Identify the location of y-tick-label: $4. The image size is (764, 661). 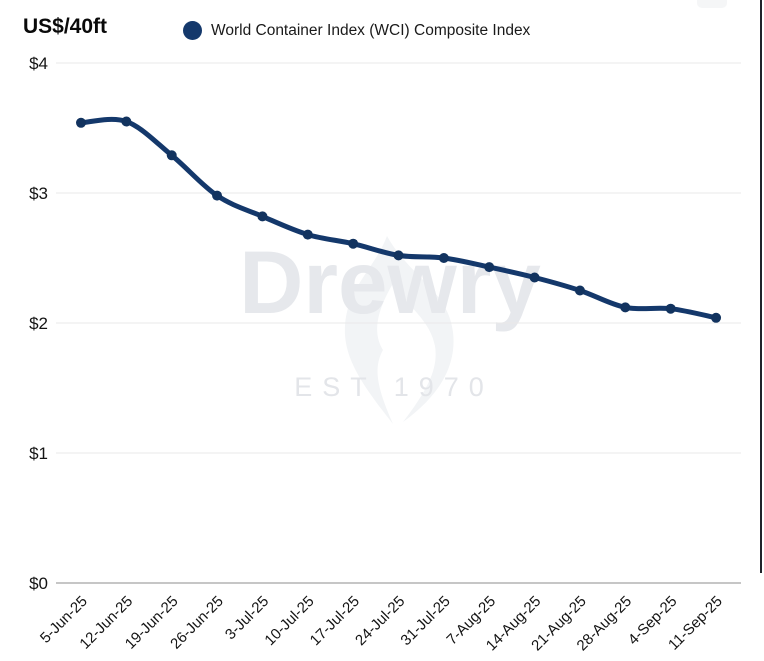
(38, 63).